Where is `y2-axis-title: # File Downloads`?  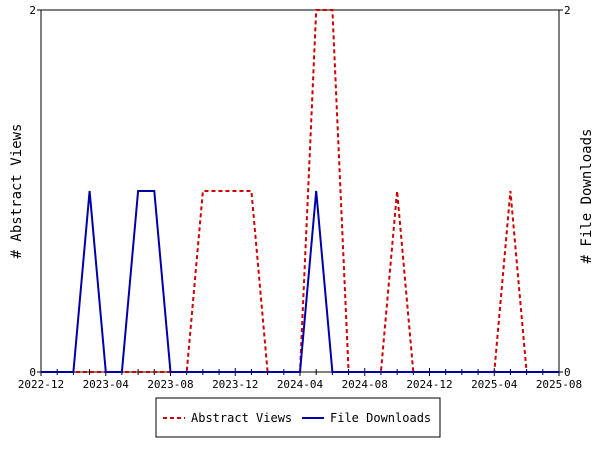
y2-axis-title: # File Downloads is located at coordinates (587, 196).